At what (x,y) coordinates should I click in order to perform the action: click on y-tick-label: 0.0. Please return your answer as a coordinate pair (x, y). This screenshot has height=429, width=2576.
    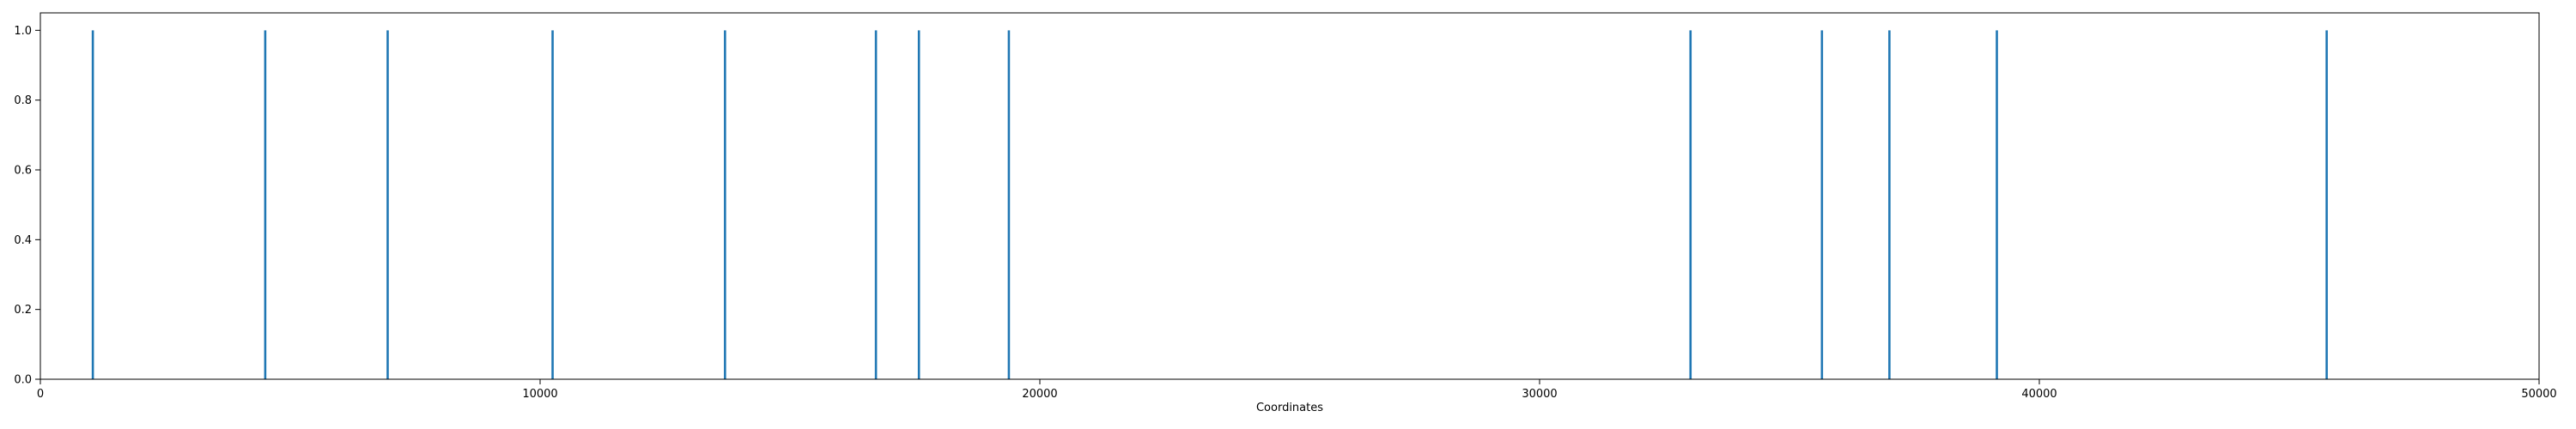
    Looking at the image, I should click on (23, 380).